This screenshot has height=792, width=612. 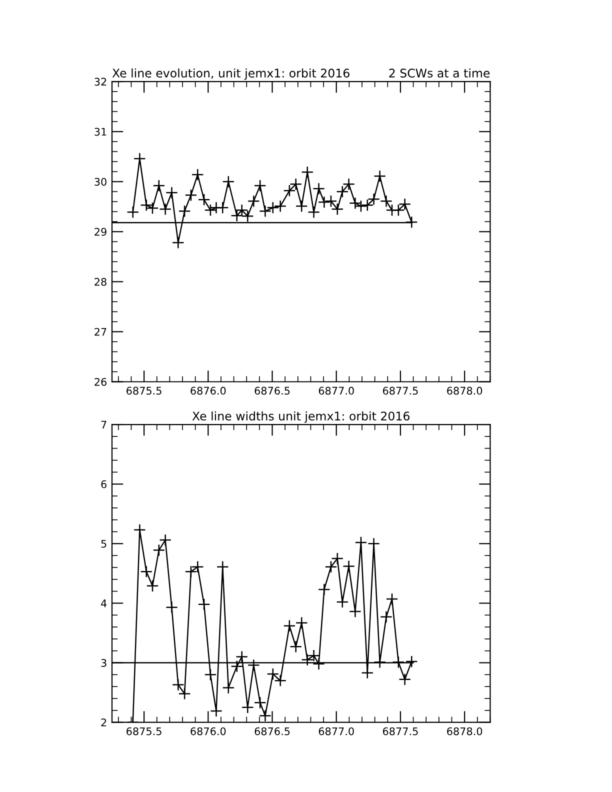 I want to click on y-tick-label: 3, so click(x=103, y=662).